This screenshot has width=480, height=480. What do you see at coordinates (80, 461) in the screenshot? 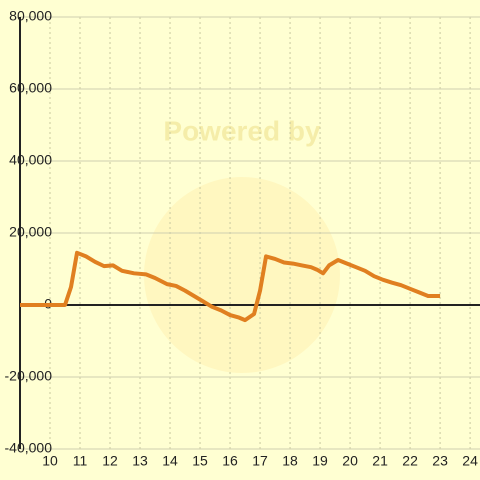
I see `x-tick-label: 11` at bounding box center [80, 461].